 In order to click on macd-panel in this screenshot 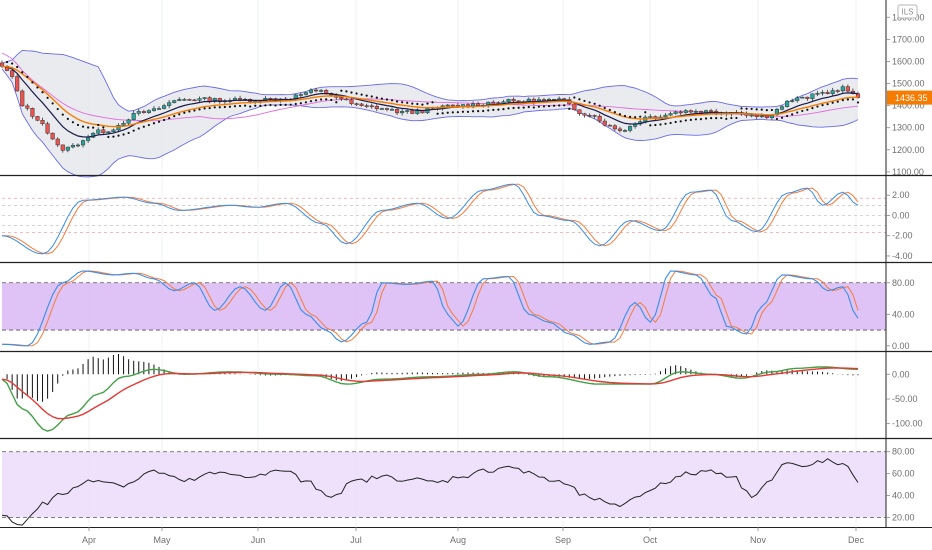, I will do `click(430, 392)`.